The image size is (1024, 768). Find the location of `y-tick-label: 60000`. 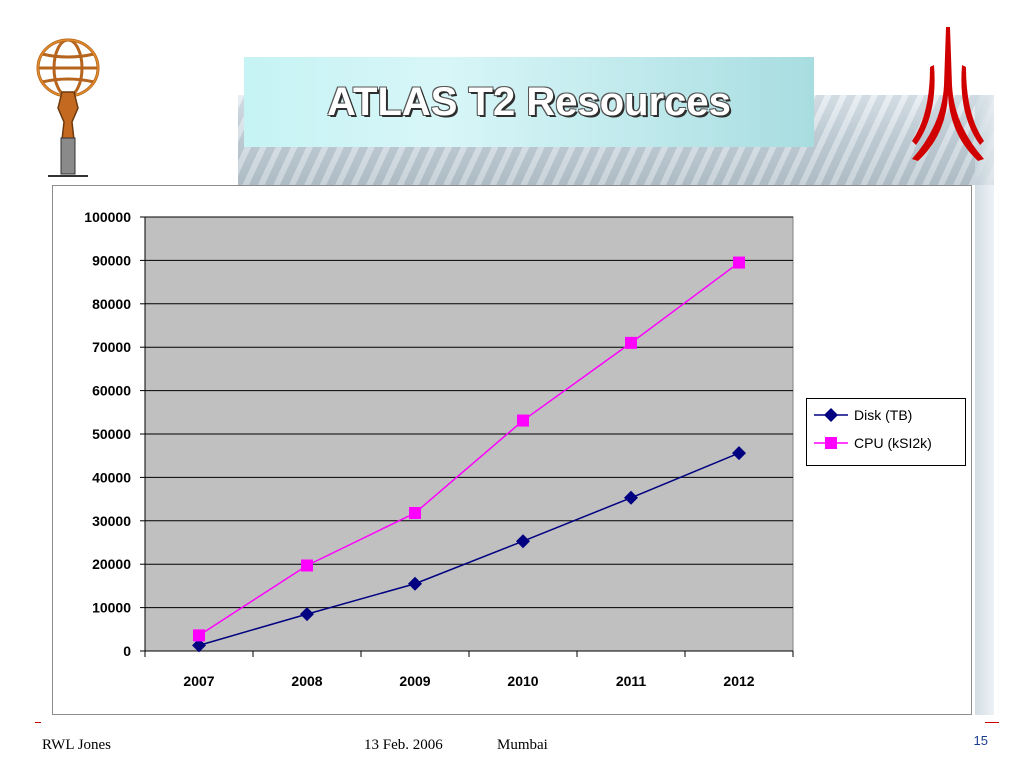

y-tick-label: 60000 is located at coordinates (111, 391).